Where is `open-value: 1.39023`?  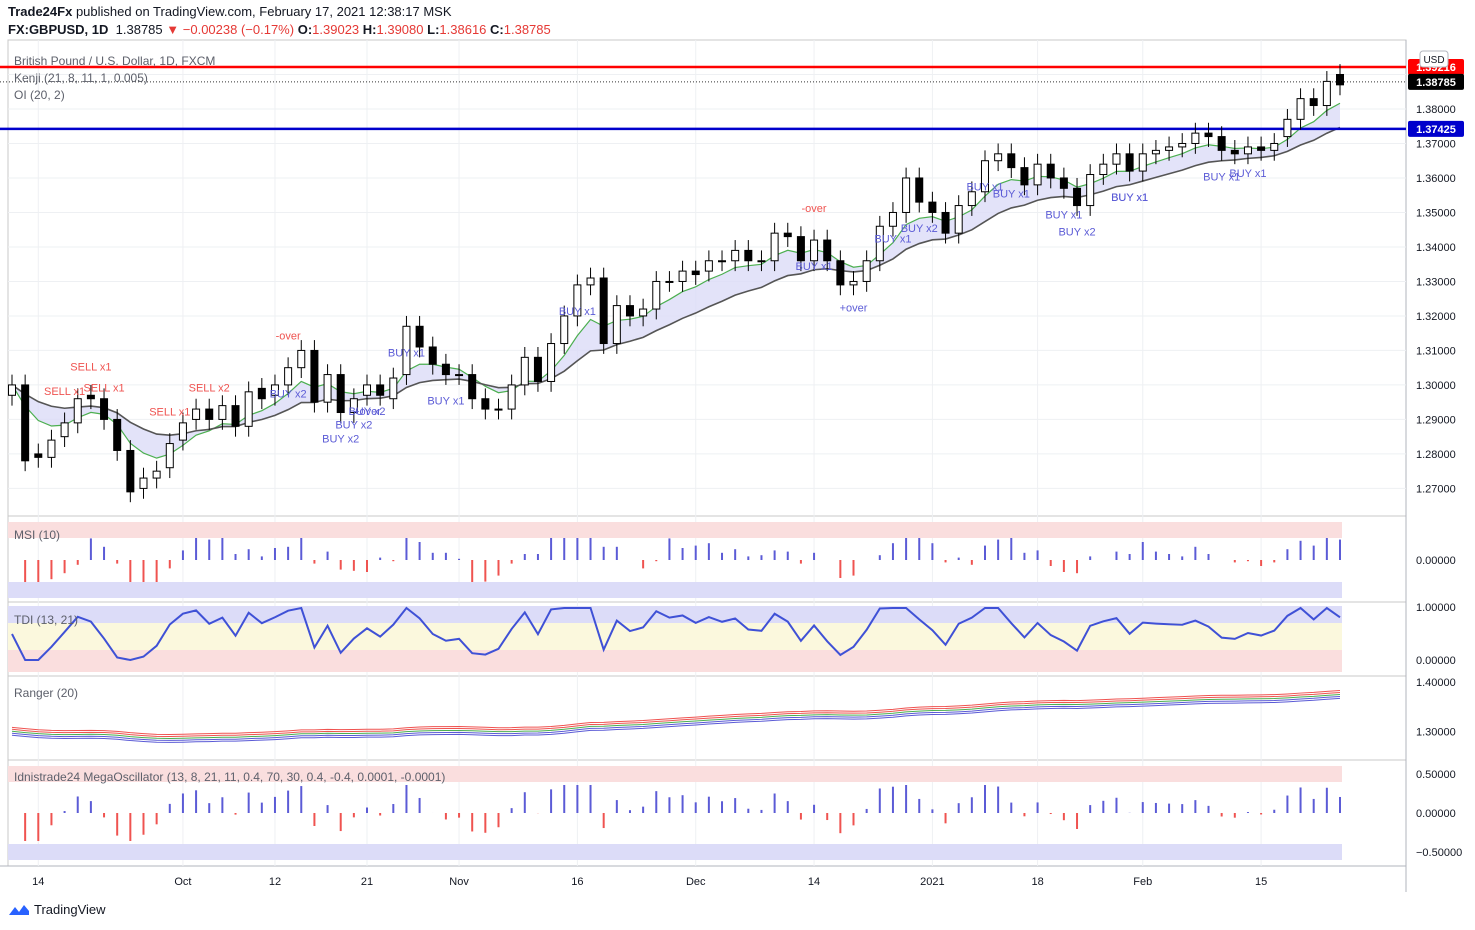
open-value: 1.39023 is located at coordinates (336, 29).